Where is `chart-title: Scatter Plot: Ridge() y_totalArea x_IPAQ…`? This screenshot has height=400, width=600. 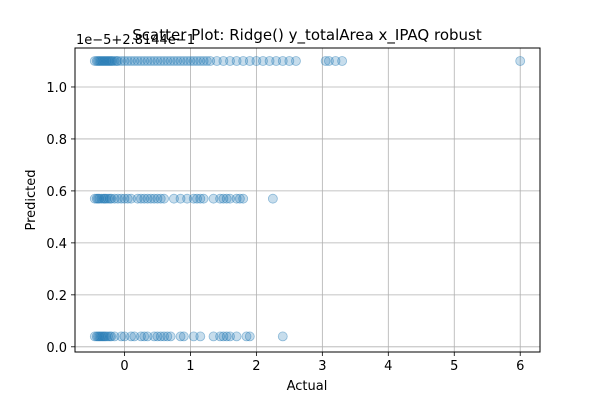
chart-title: Scatter Plot: Ridge() y_totalArea x_IPAQ… is located at coordinates (307, 35).